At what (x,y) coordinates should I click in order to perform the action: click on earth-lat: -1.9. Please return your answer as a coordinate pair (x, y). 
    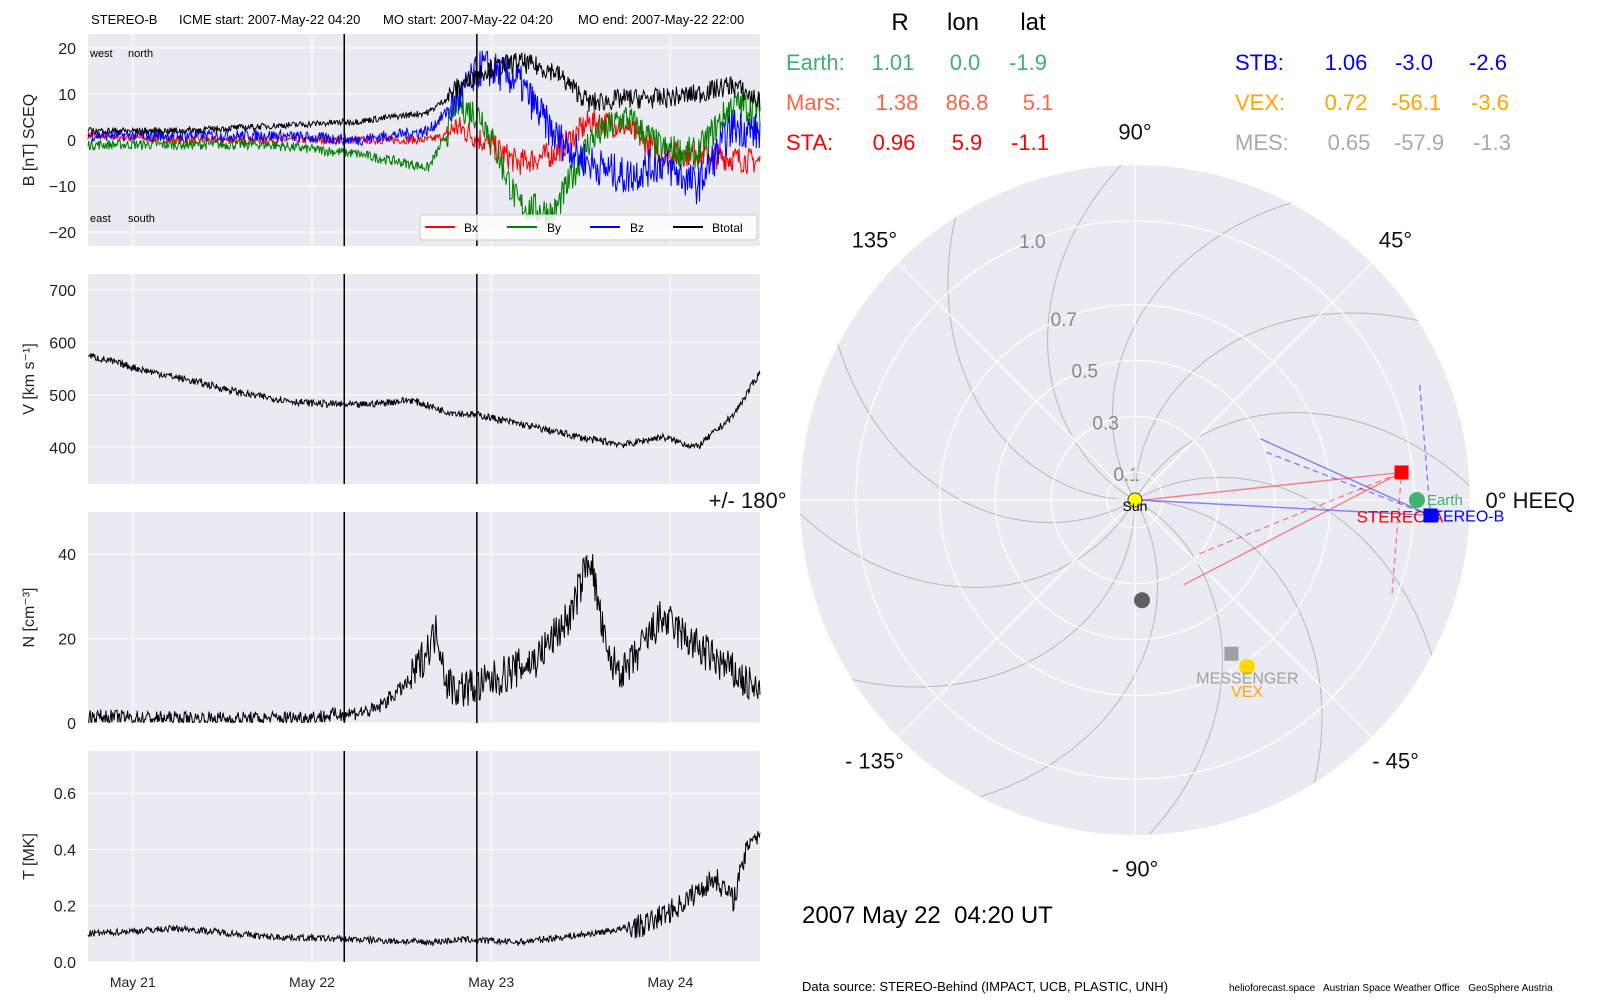
    Looking at the image, I should click on (1028, 62).